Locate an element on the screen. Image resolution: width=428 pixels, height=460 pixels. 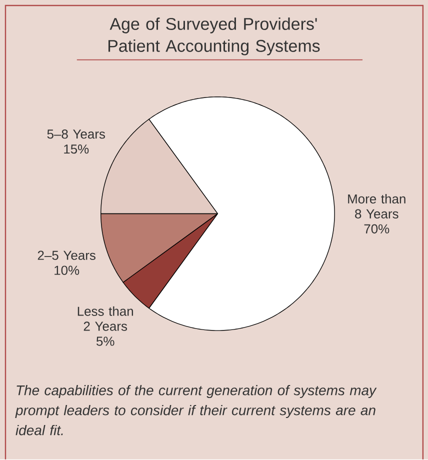
chart-title: Age of Surveyed Providers' Patient Accounting Systems is located at coordinates (214, 37).